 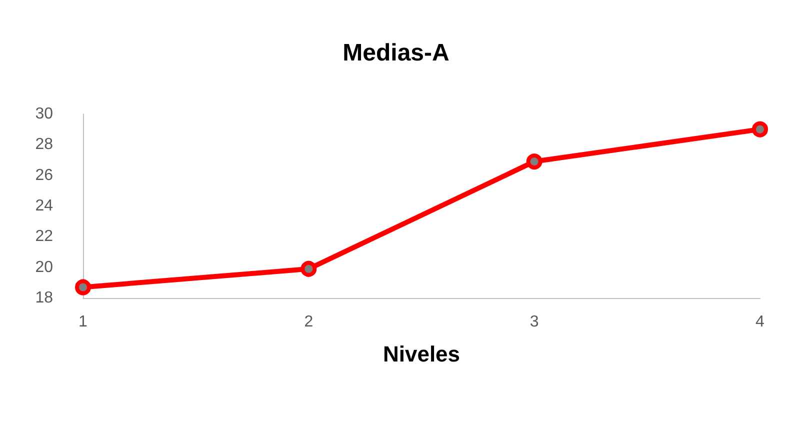 I want to click on y-tick-label: 28, so click(x=44, y=145).